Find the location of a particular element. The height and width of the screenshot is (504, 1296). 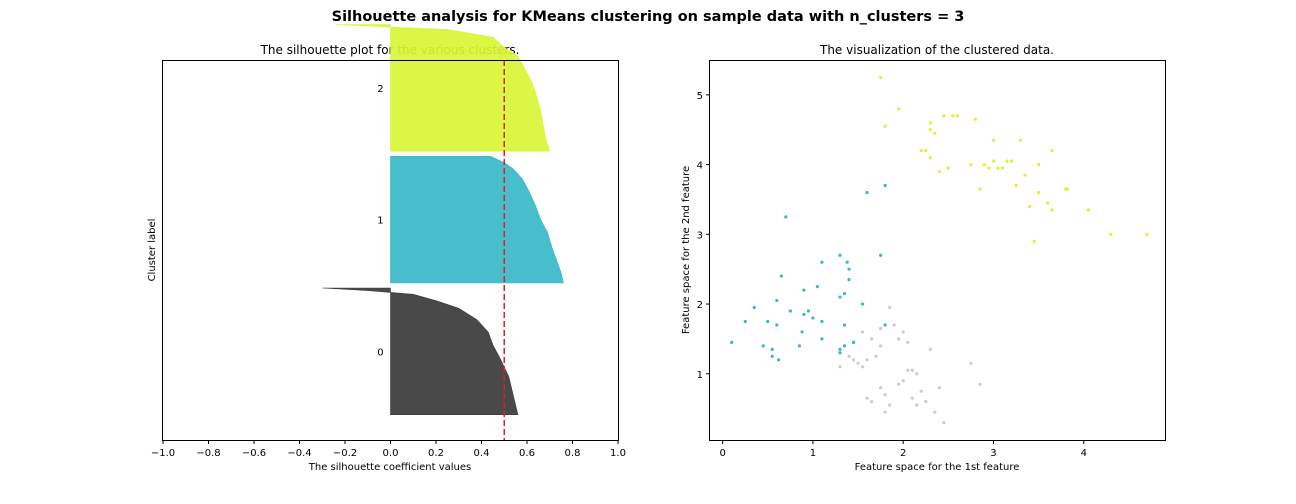

silhouette-x-tick-label: 0.4 is located at coordinates (482, 453).